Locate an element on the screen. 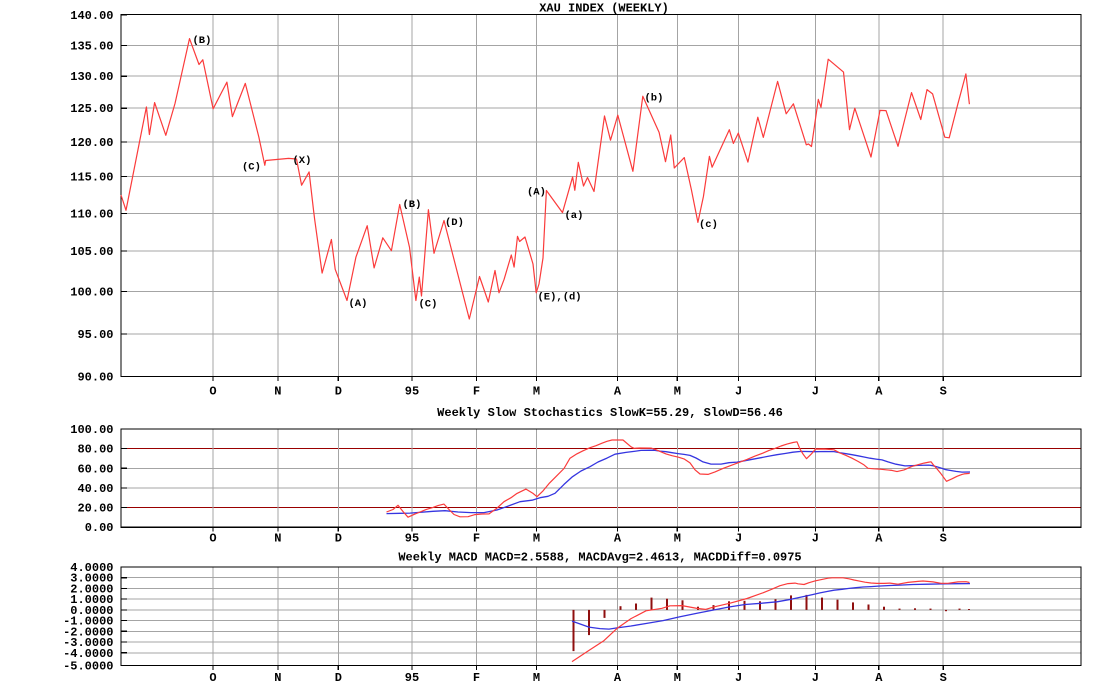 This screenshot has height=696, width=1104. svg-text: 115.00 is located at coordinates (91, 178).